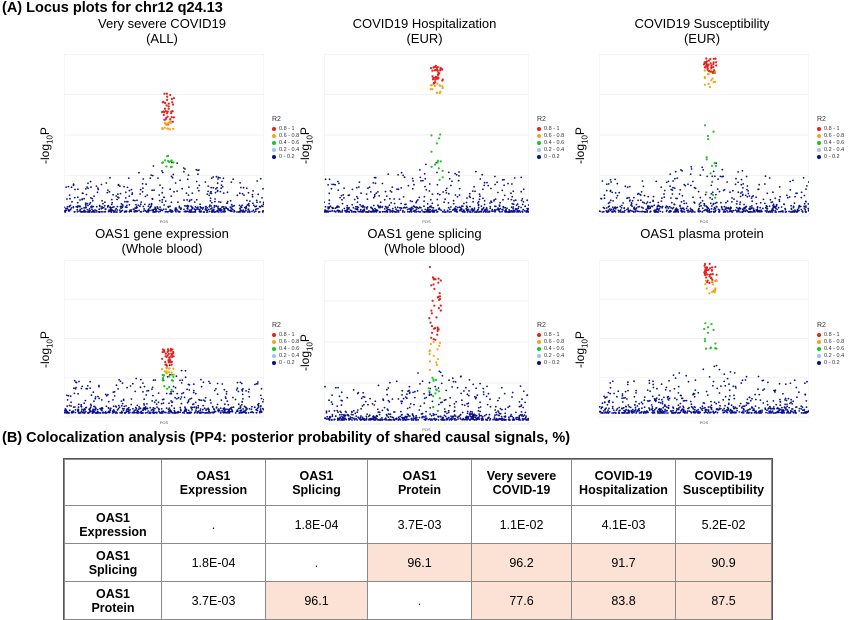  I want to click on column-header: COVID-19 Hospitalization, so click(623, 482).